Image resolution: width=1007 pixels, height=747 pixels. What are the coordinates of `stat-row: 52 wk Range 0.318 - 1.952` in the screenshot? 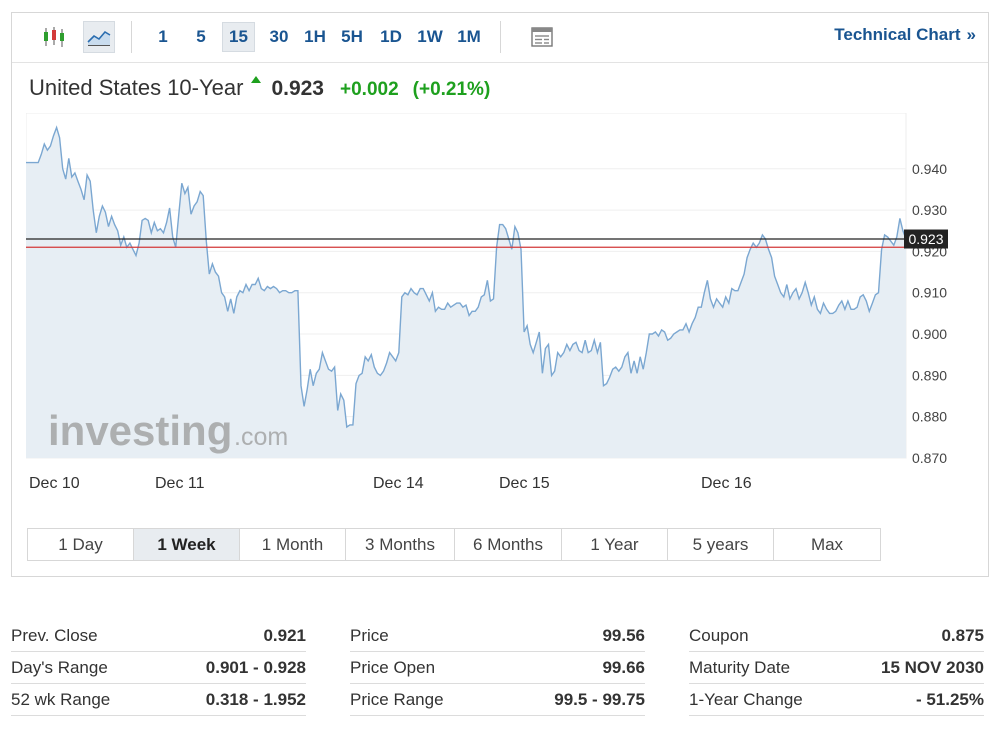 It's located at (158, 700).